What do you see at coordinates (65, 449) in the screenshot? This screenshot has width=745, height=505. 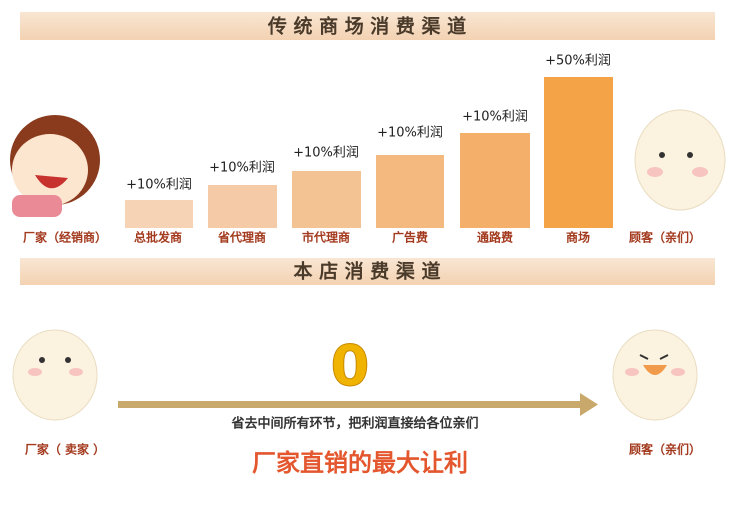 I see `channel-label: 厂家（ 卖家 ）` at bounding box center [65, 449].